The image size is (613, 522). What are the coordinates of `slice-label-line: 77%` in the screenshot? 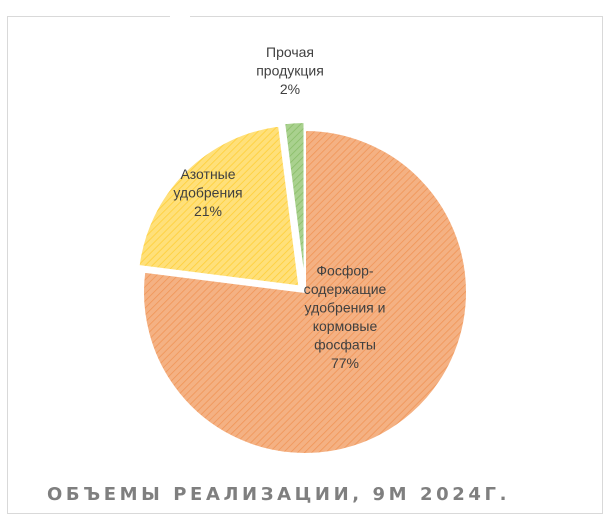 It's located at (345, 363).